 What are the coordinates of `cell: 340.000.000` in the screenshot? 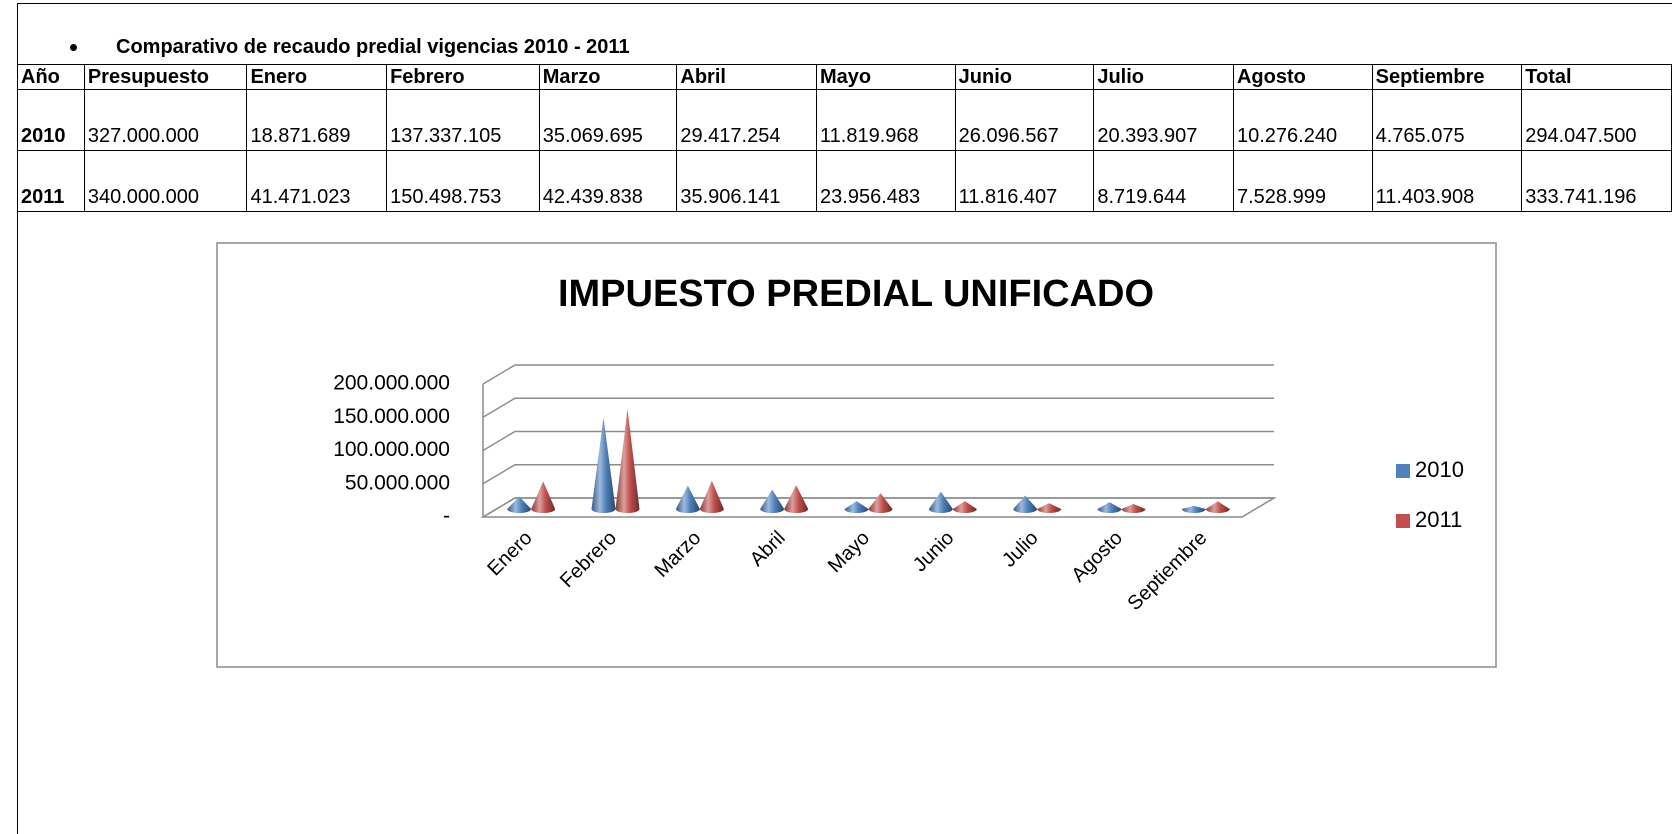 It's located at (165, 181).